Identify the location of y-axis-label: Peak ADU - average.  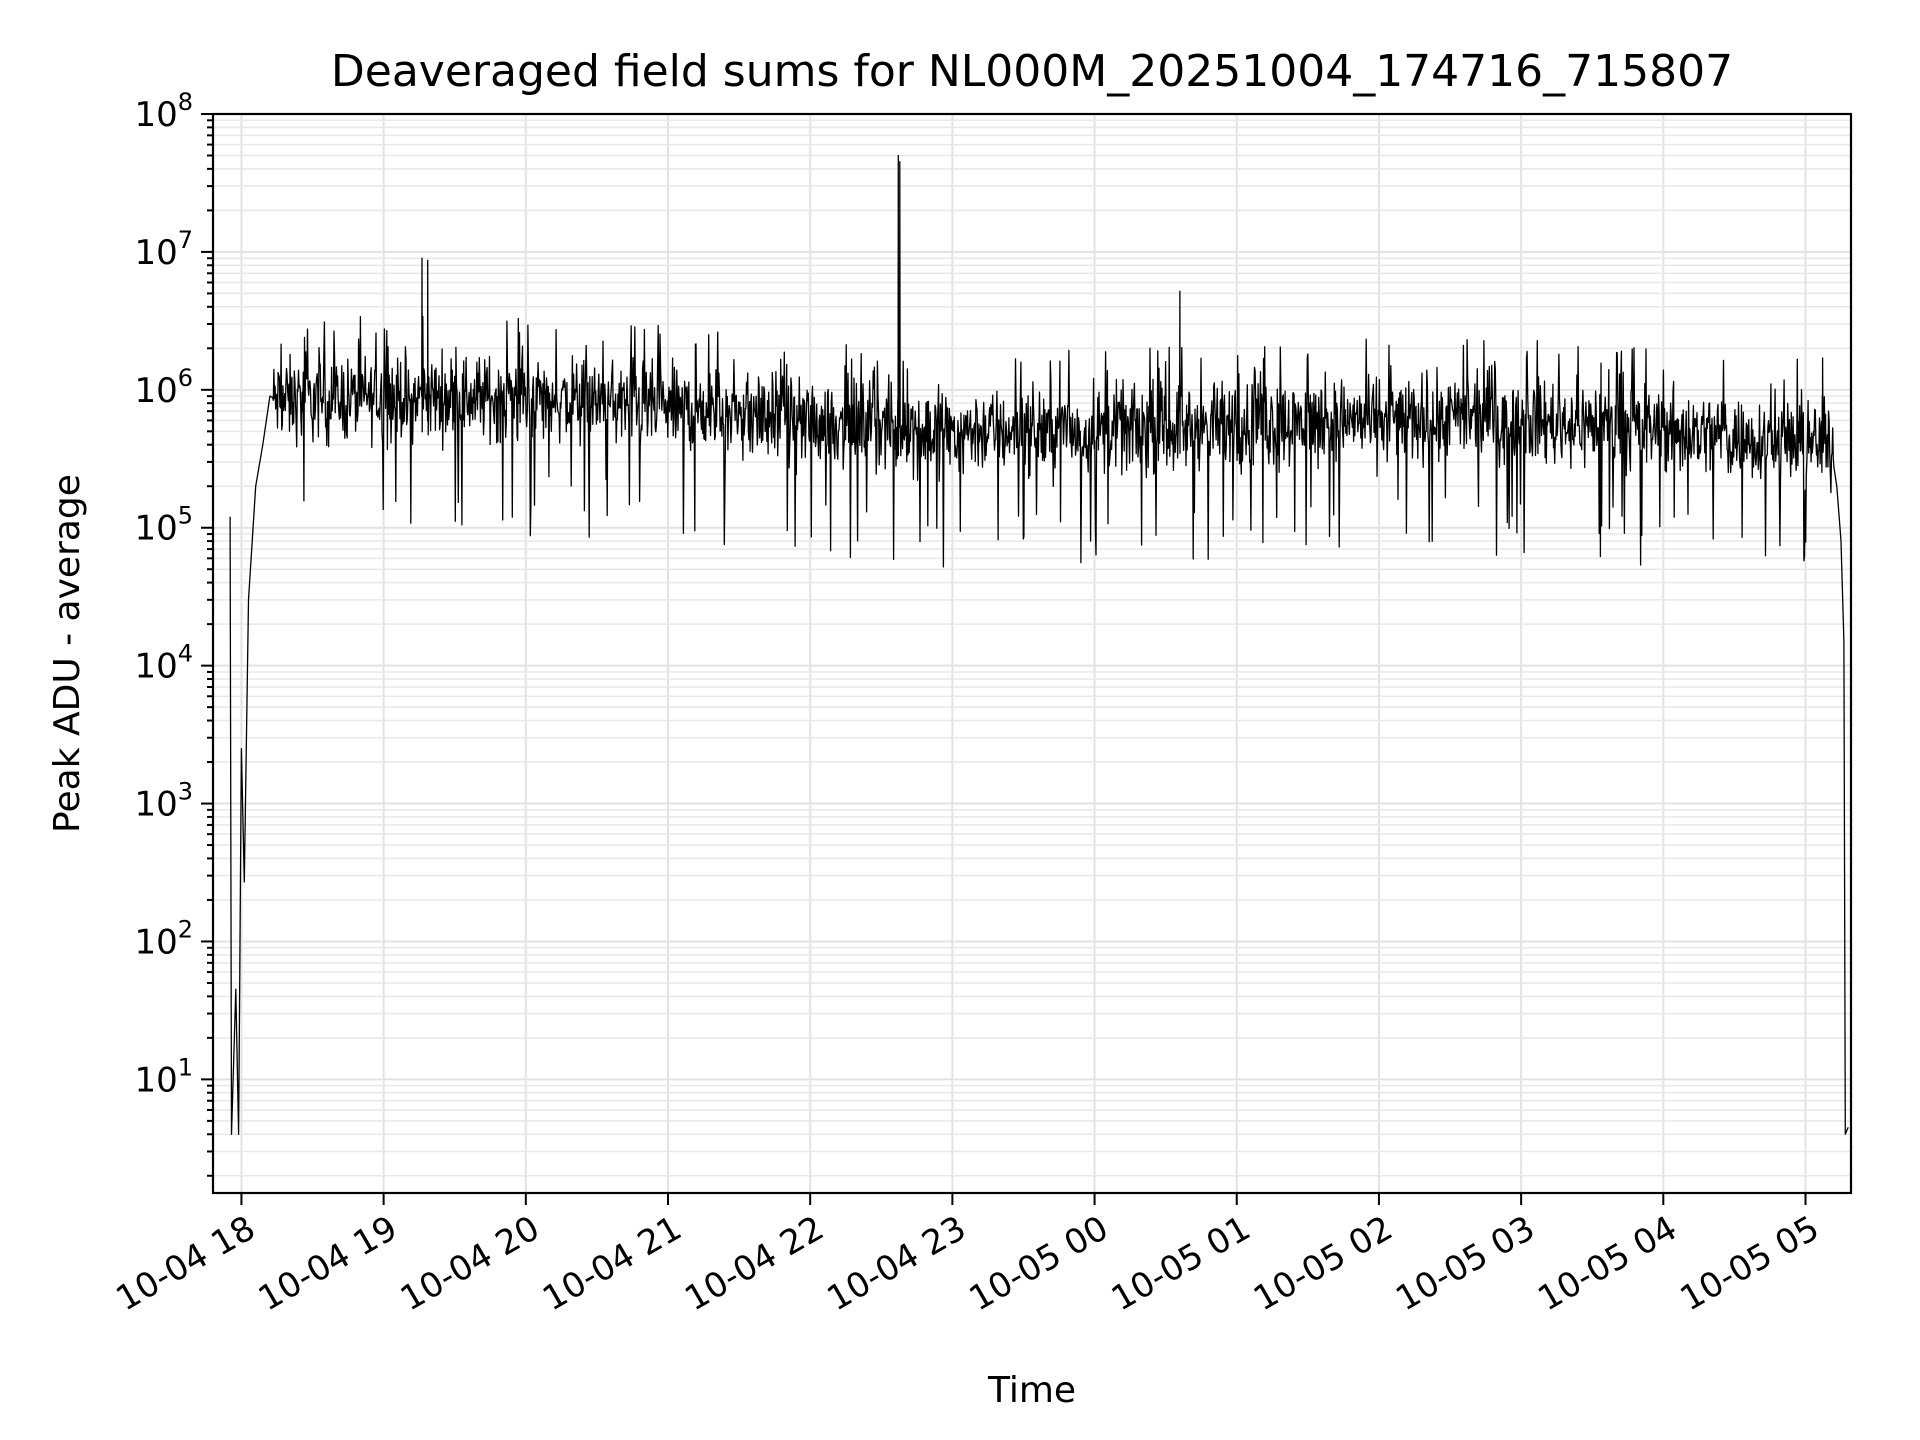
(67, 653).